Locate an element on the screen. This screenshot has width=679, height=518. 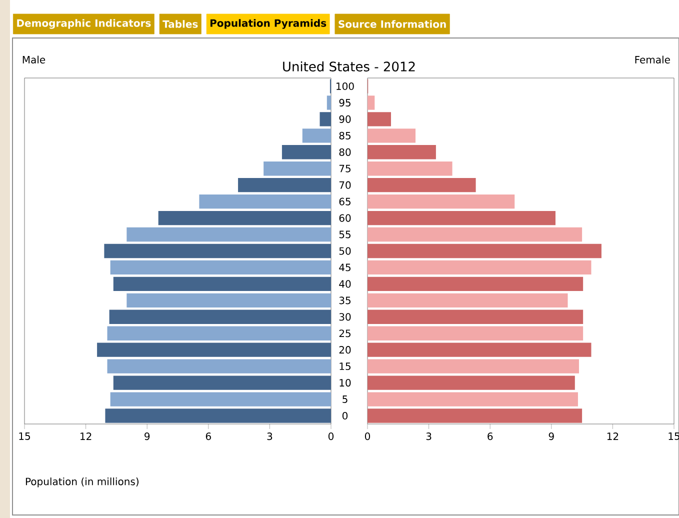
y-tick-label: 30 is located at coordinates (345, 317).